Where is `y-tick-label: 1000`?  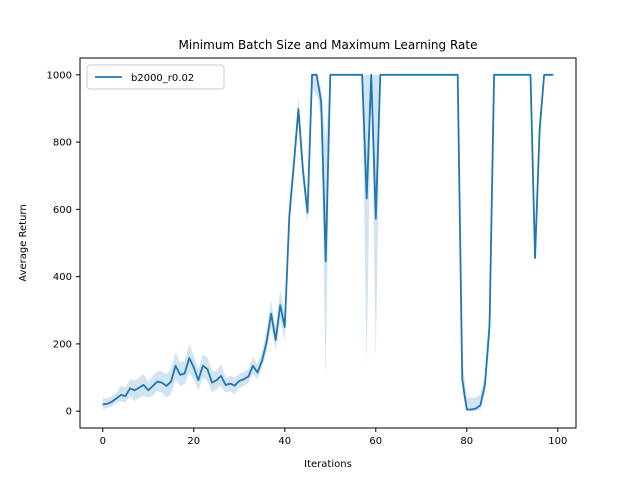 y-tick-label: 1000 is located at coordinates (59, 75).